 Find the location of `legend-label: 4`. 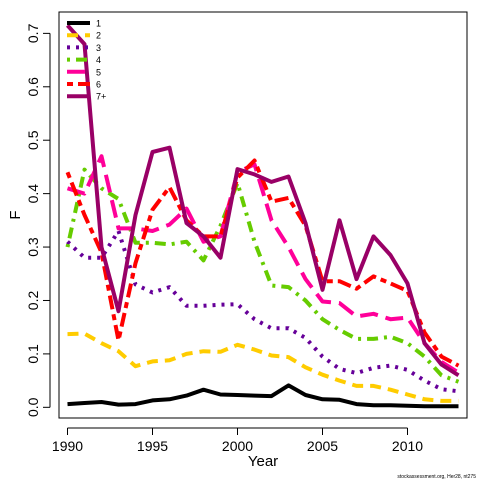

legend-label: 4 is located at coordinates (98, 60).